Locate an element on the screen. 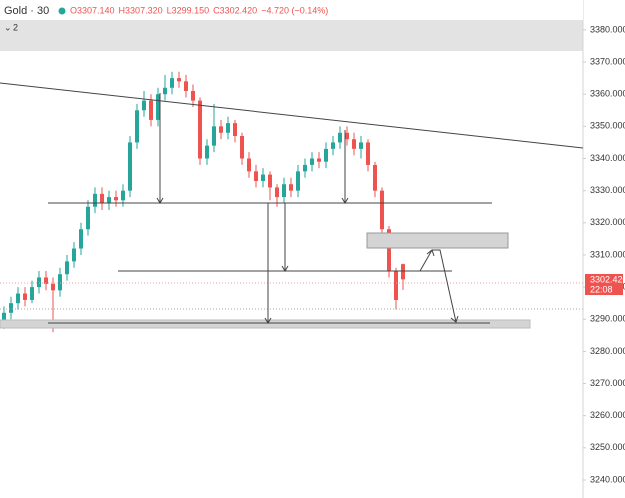 The height and width of the screenshot is (498, 625). countdown: 22:08 is located at coordinates (601, 289).